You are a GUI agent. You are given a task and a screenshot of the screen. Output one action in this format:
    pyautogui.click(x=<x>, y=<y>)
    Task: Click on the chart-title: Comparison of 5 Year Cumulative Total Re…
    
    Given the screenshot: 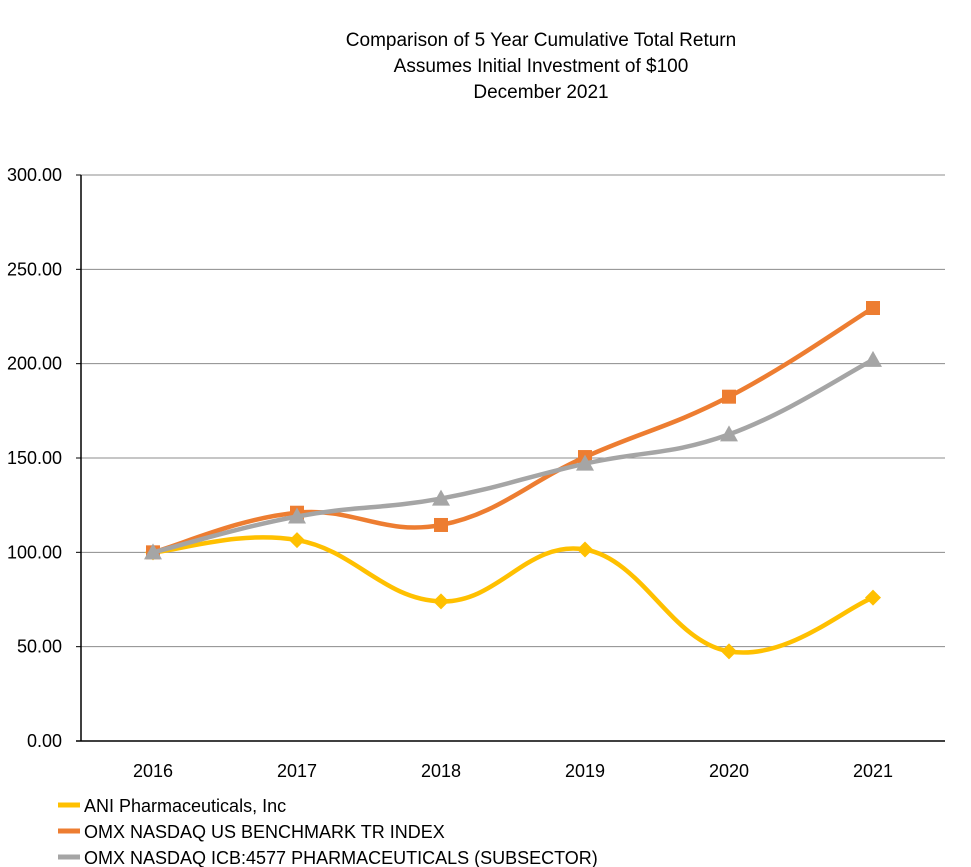 What is the action you would take?
    pyautogui.click(x=541, y=66)
    